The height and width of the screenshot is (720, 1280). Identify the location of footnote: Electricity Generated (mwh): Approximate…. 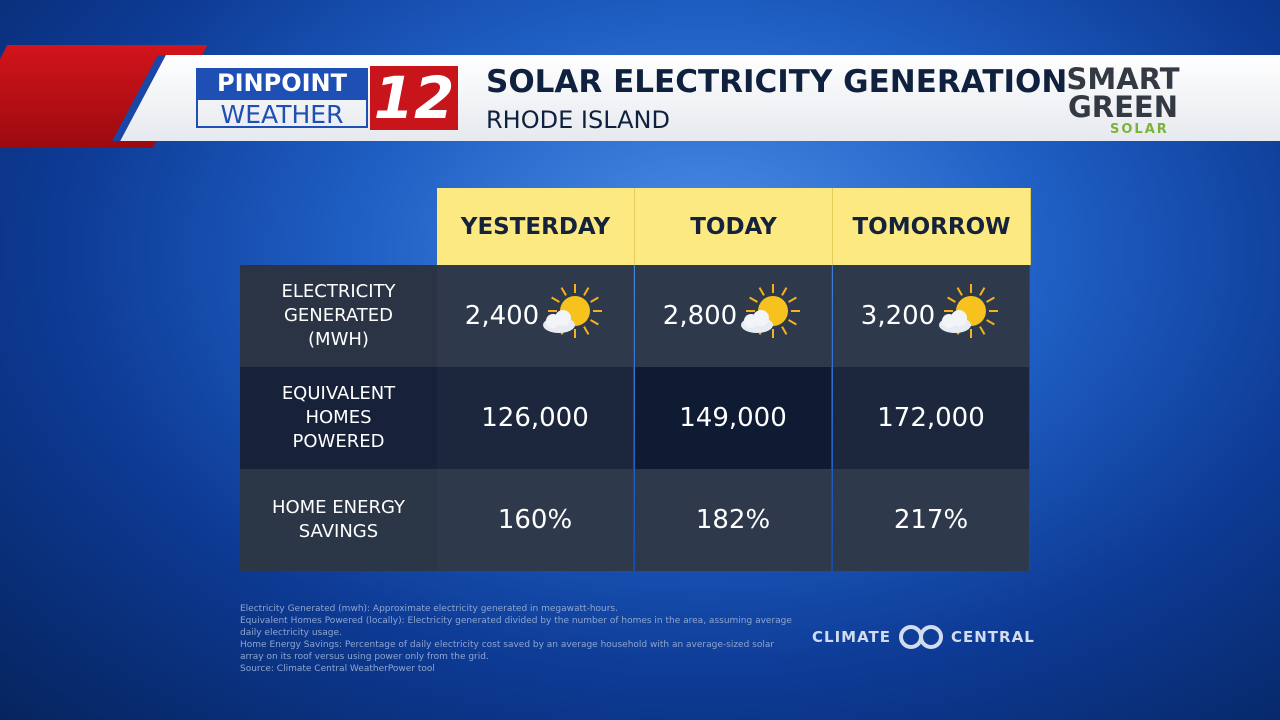
(429, 609).